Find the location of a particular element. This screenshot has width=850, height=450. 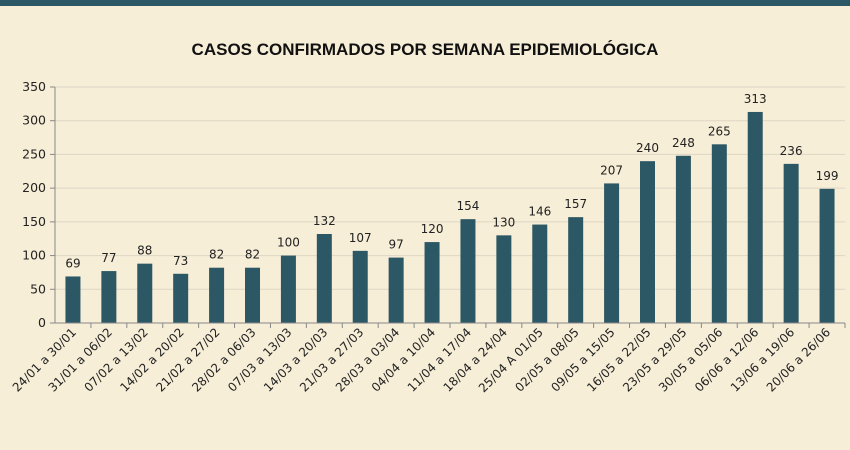

x-tick-label: 28/02 a 06/03 is located at coordinates (223, 359).